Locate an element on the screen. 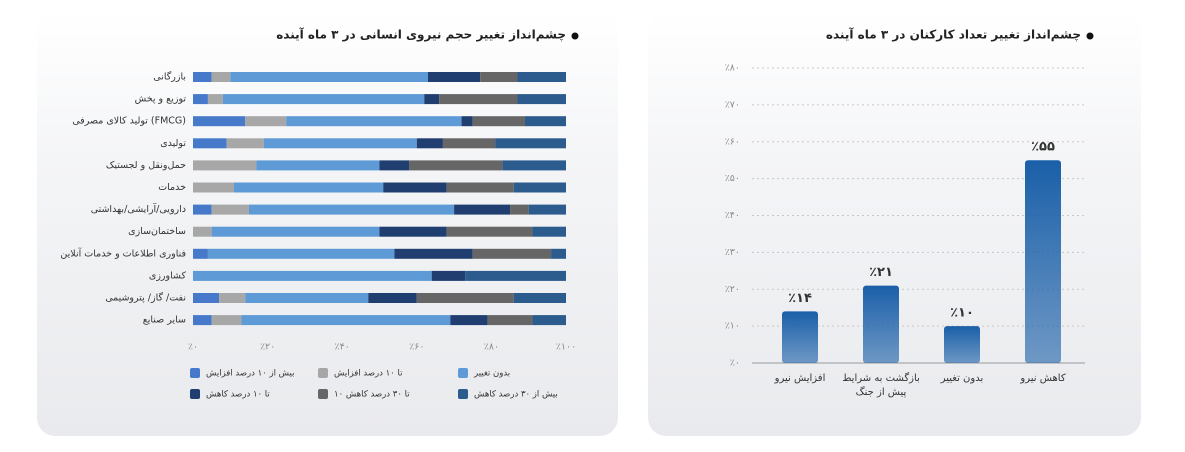 The image size is (1185, 452). y-tick-label: ٪۴۰ is located at coordinates (732, 215).